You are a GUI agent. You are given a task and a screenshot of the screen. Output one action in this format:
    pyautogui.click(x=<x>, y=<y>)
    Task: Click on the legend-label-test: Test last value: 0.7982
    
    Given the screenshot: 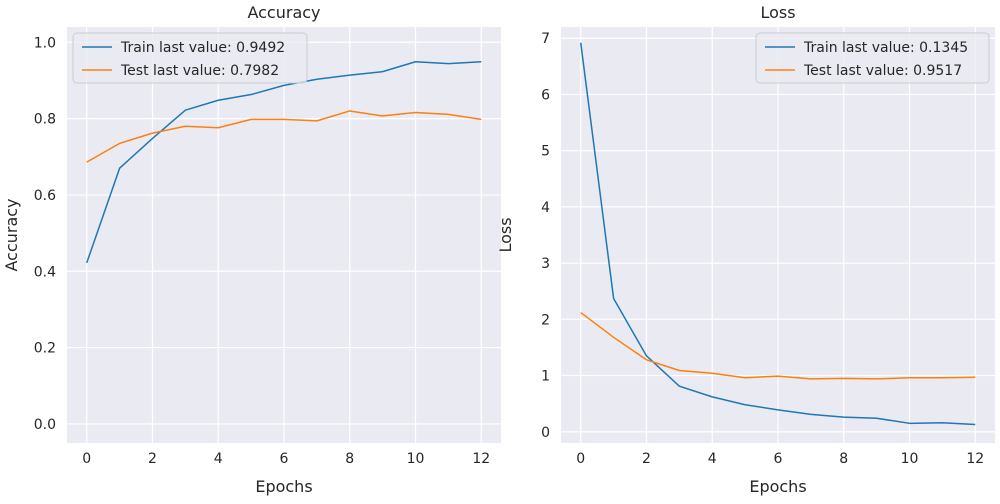 What is the action you would take?
    pyautogui.click(x=199, y=71)
    